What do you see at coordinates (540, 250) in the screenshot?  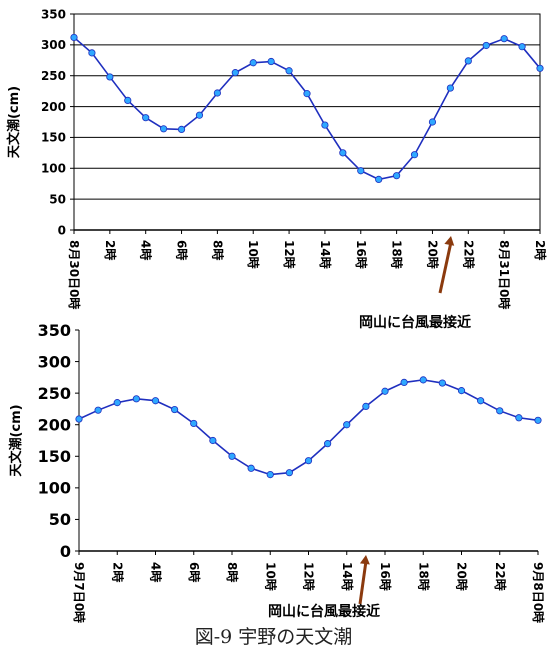 I see `x-tick-label-13: 2時` at bounding box center [540, 250].